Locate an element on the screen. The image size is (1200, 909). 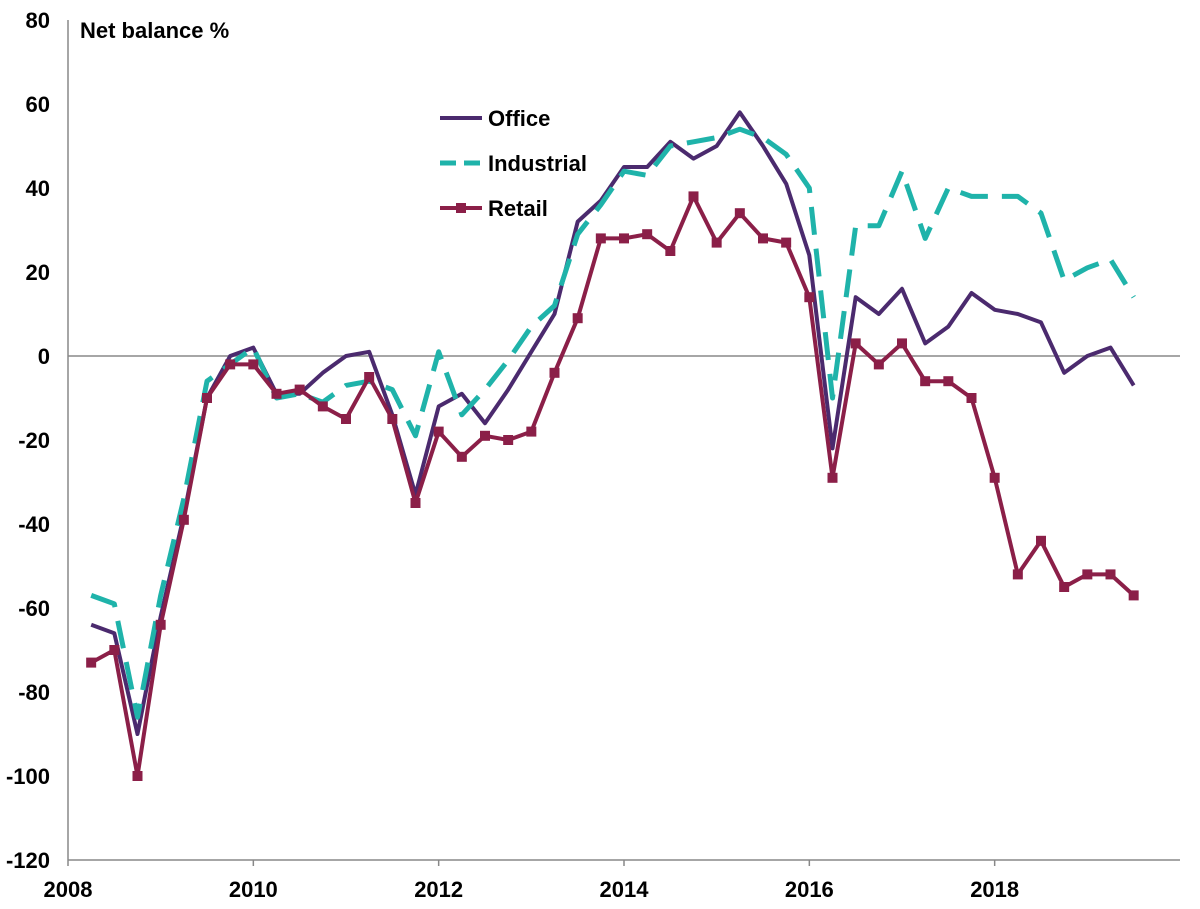
x-tick-label: 2012 is located at coordinates (438, 889).